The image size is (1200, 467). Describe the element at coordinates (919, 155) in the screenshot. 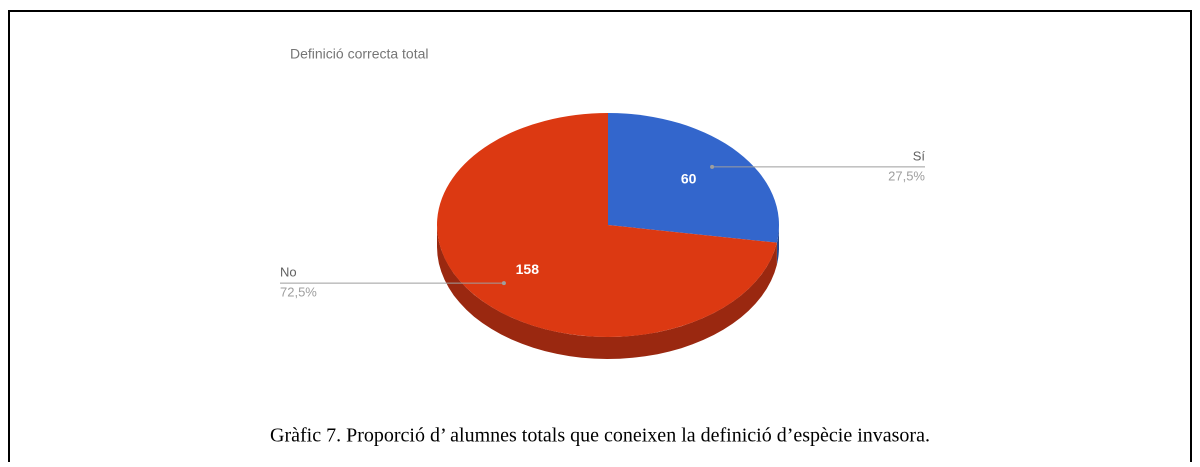

I see `legend-label: Sí` at that location.